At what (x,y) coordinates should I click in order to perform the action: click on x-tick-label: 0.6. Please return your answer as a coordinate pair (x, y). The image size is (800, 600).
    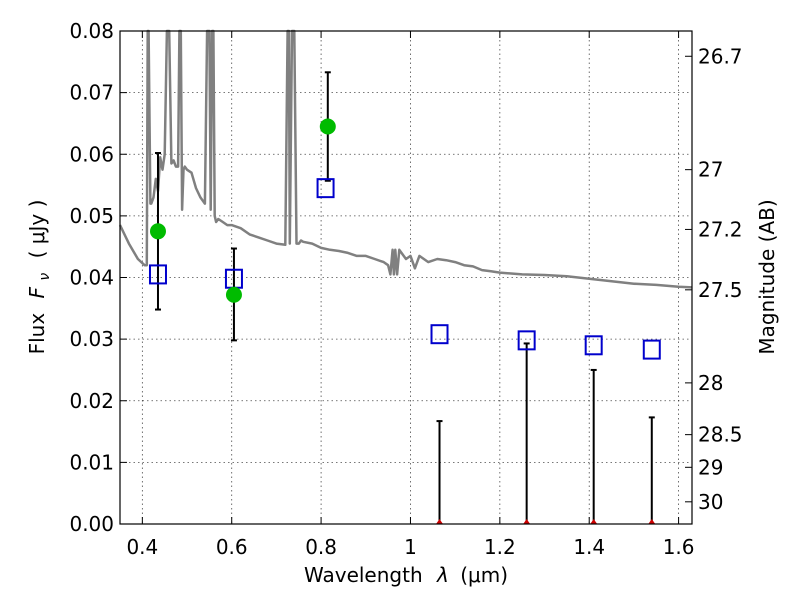
    Looking at the image, I should click on (232, 547).